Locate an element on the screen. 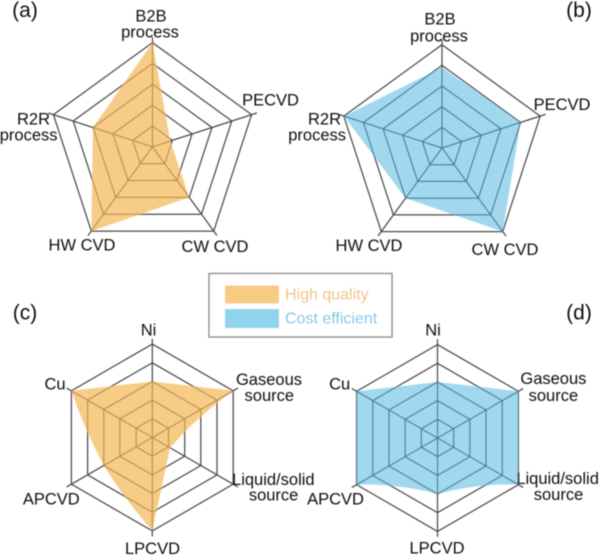  svg-text: (d) is located at coordinates (579, 313).